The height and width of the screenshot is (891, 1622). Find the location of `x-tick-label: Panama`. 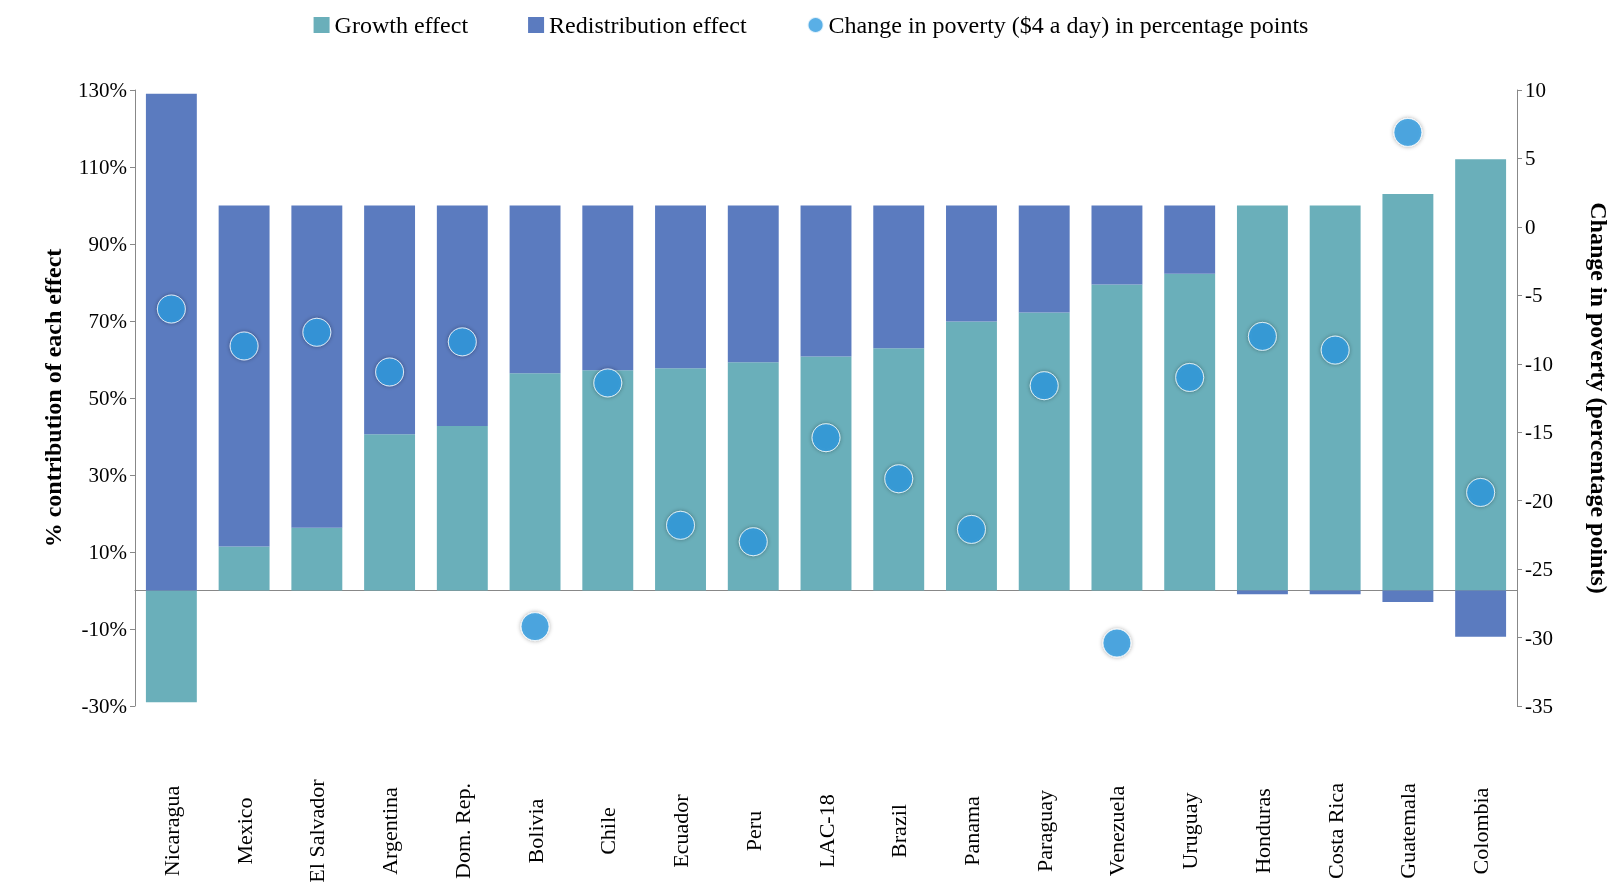

x-tick-label: Panama is located at coordinates (971, 830).